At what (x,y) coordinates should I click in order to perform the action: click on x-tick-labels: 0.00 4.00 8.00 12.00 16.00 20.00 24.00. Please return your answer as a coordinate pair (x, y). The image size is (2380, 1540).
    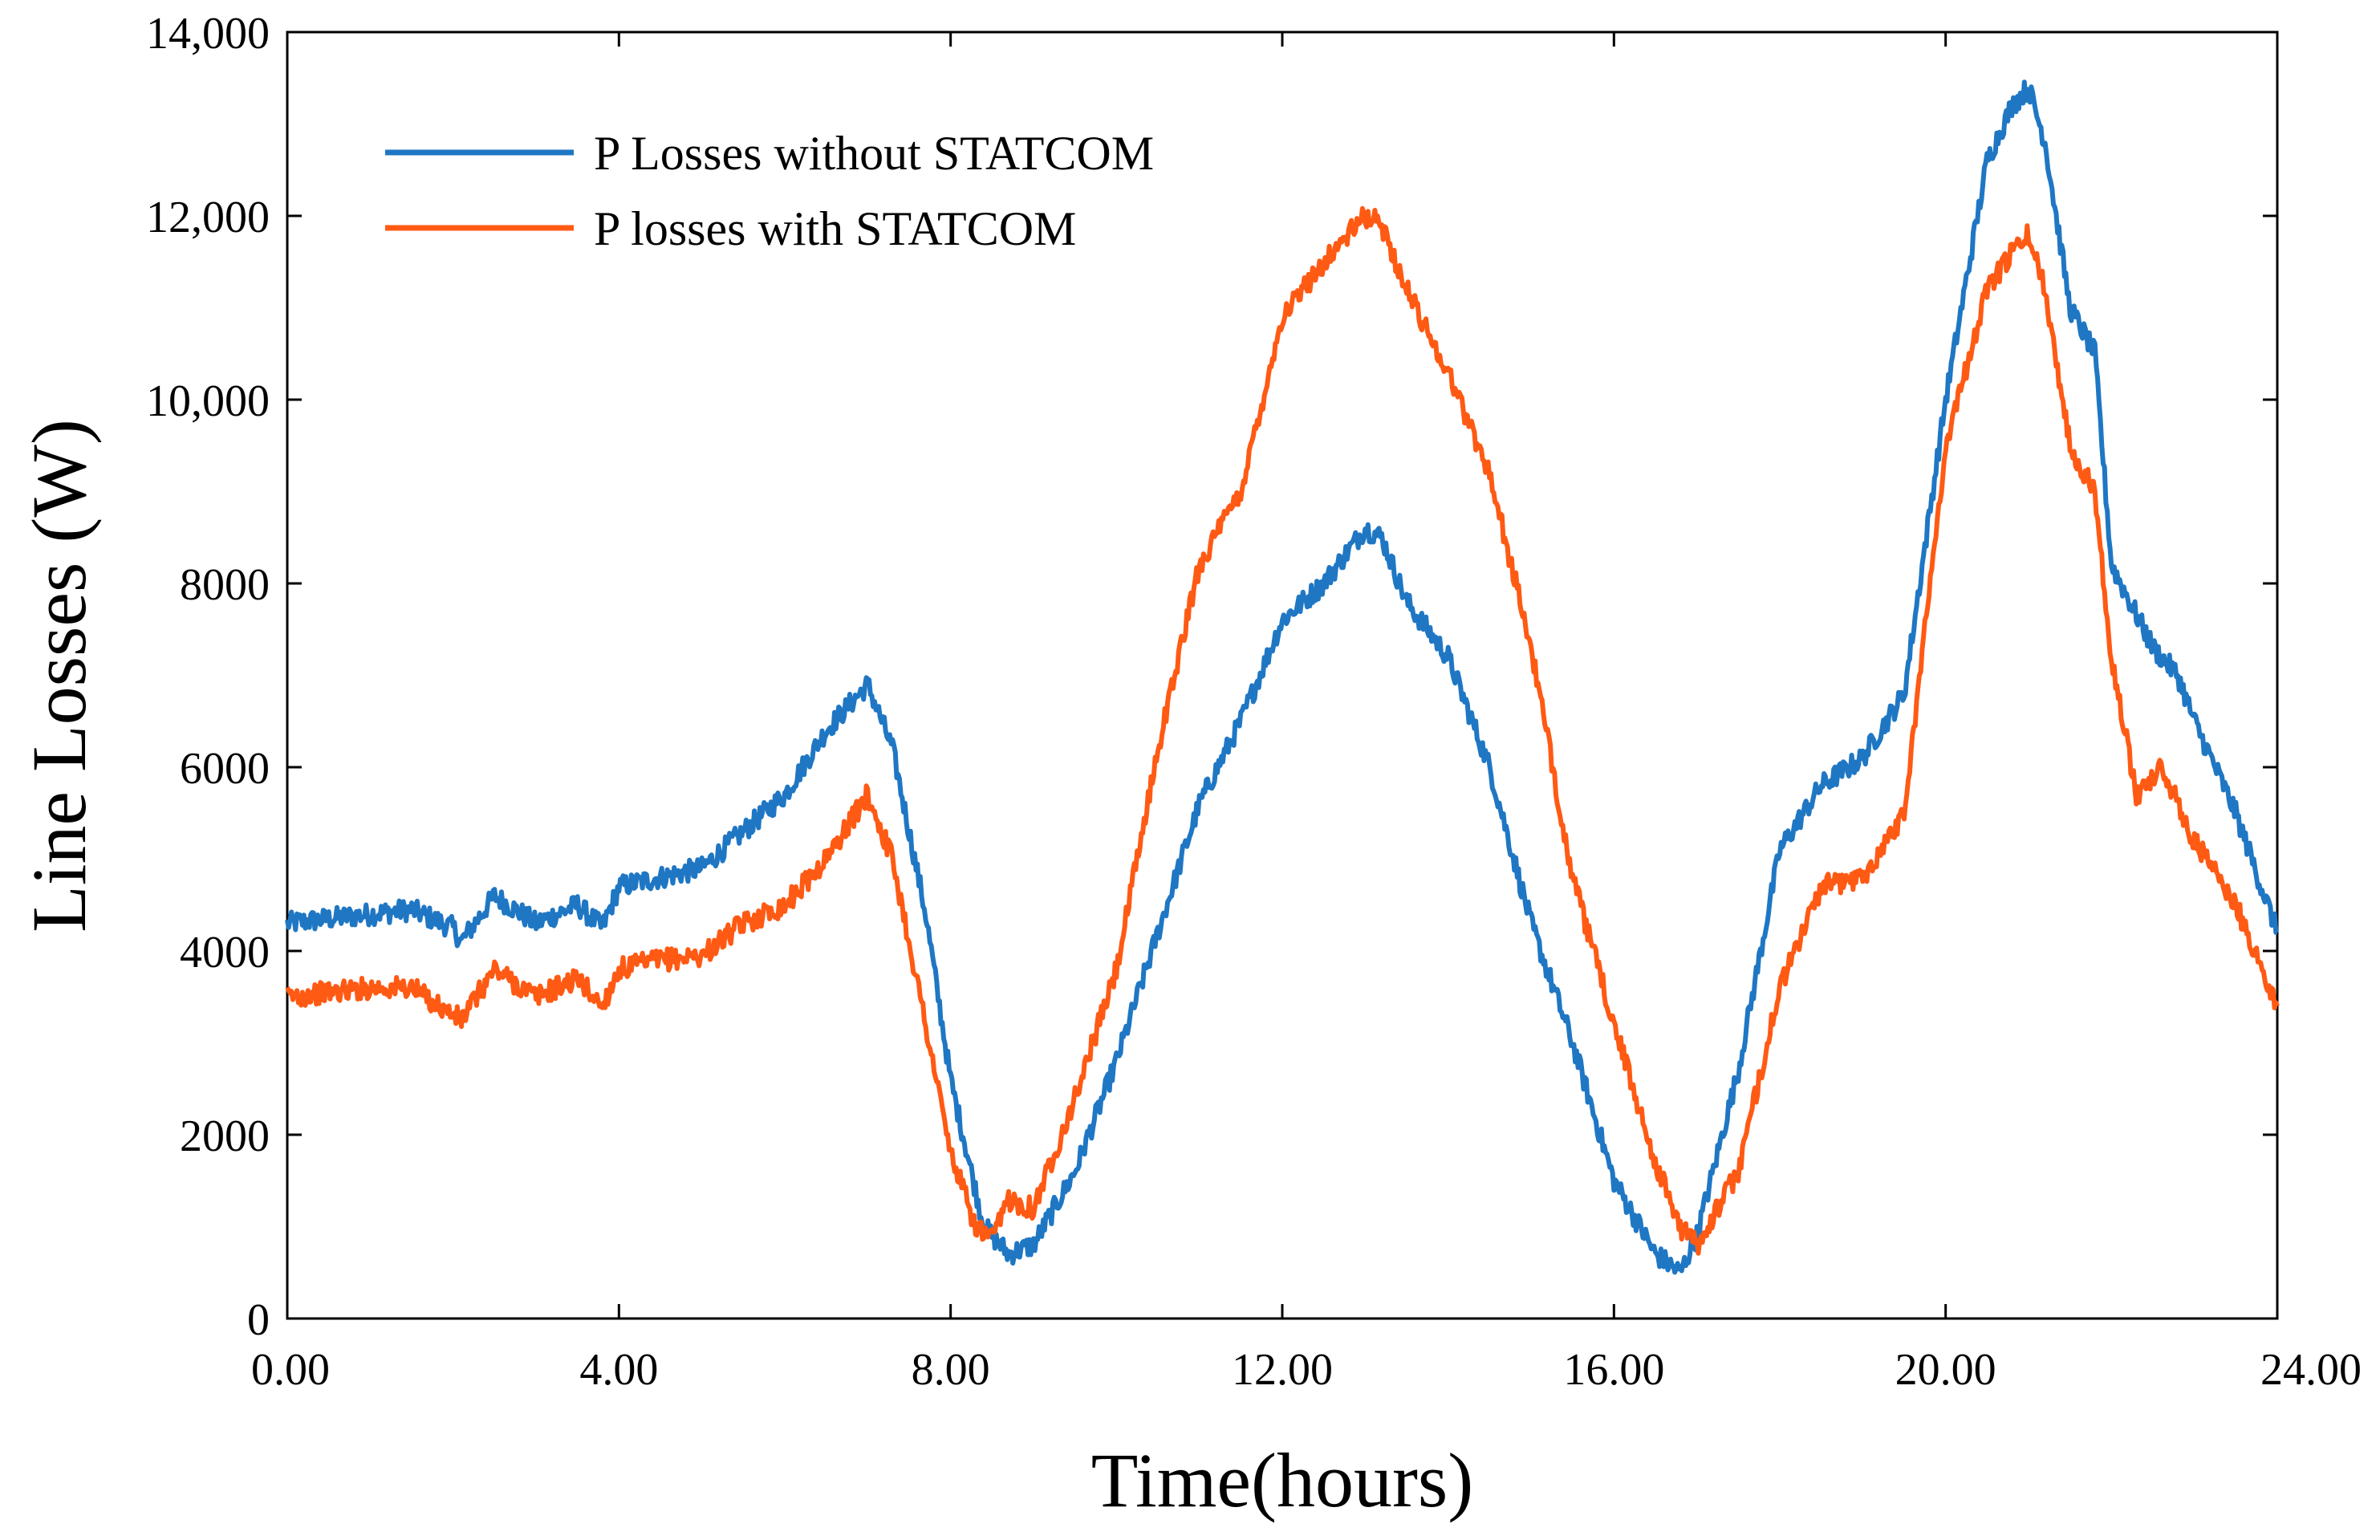
    Looking at the image, I should click on (1307, 1370).